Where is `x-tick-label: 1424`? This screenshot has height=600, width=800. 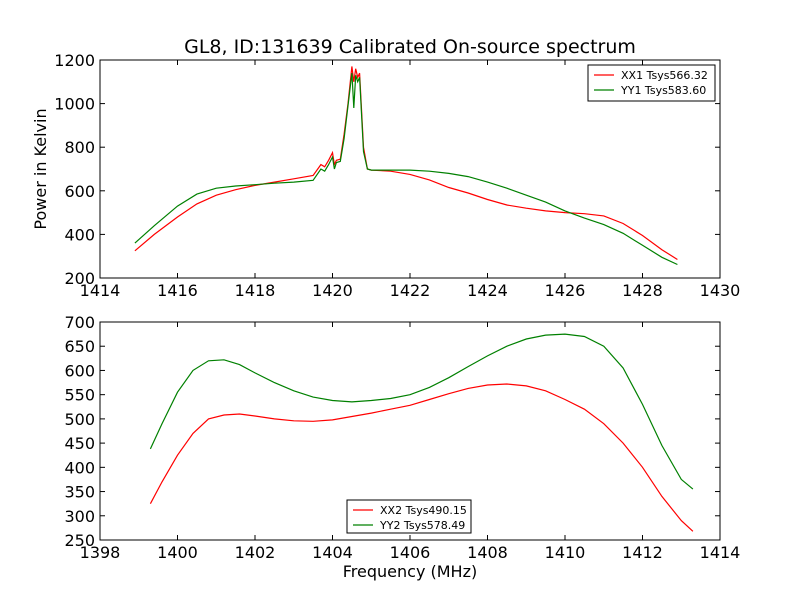 x-tick-label: 1424 is located at coordinates (487, 290).